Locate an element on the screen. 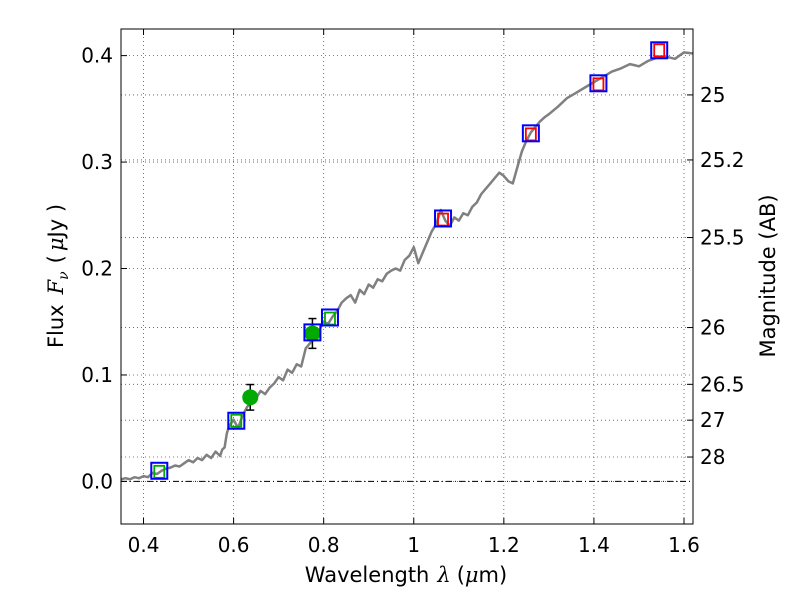  y-axis-ticks: 0.0 0.1 0.2 0.3 0.4 is located at coordinates (104, 268).